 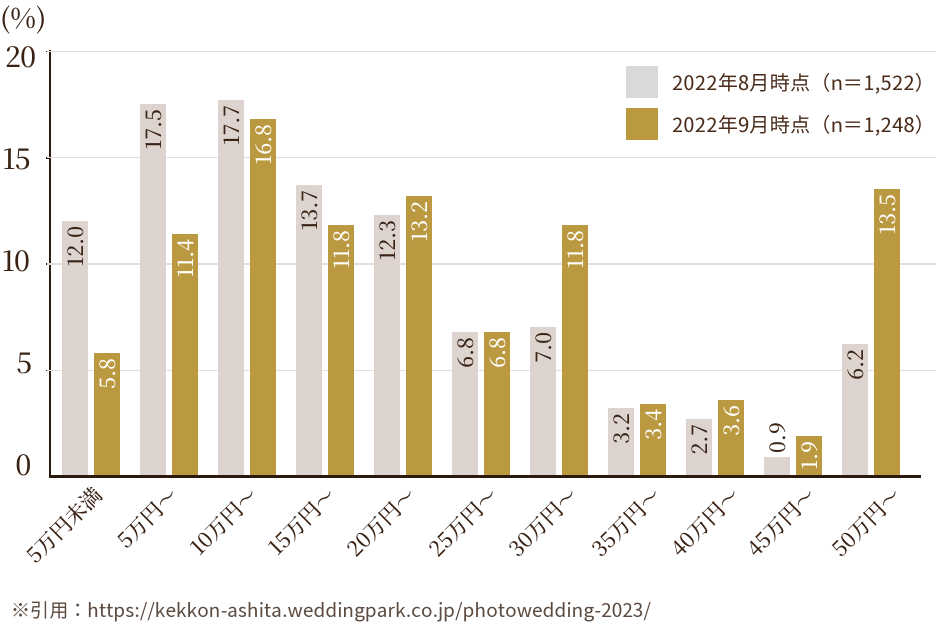 I want to click on legend-item-august: 2022年8月時点（n＝1,522）, so click(x=780, y=82).